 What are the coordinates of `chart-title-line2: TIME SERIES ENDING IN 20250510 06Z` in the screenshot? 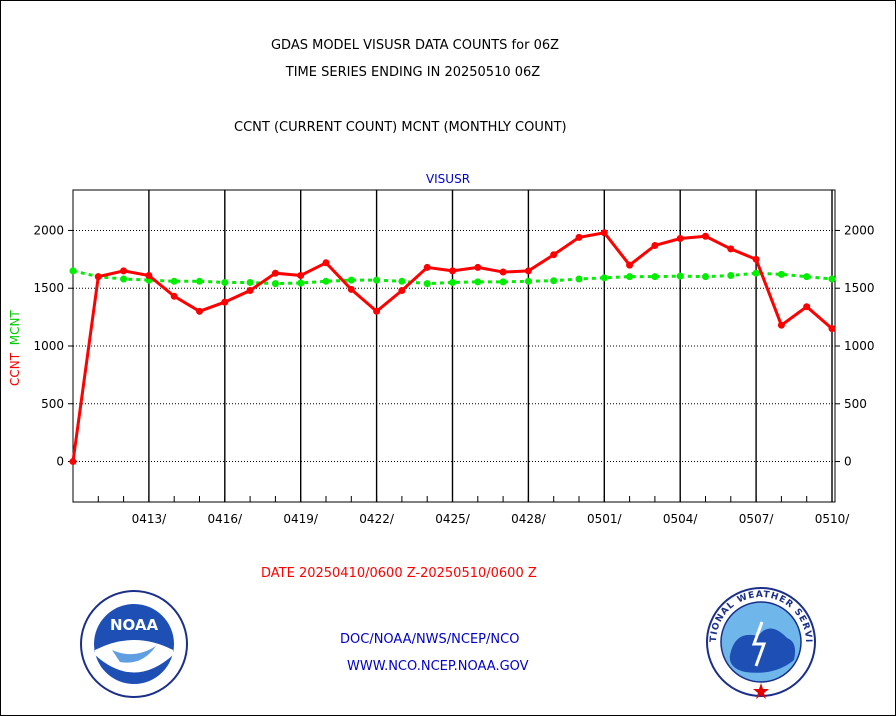 It's located at (413, 72).